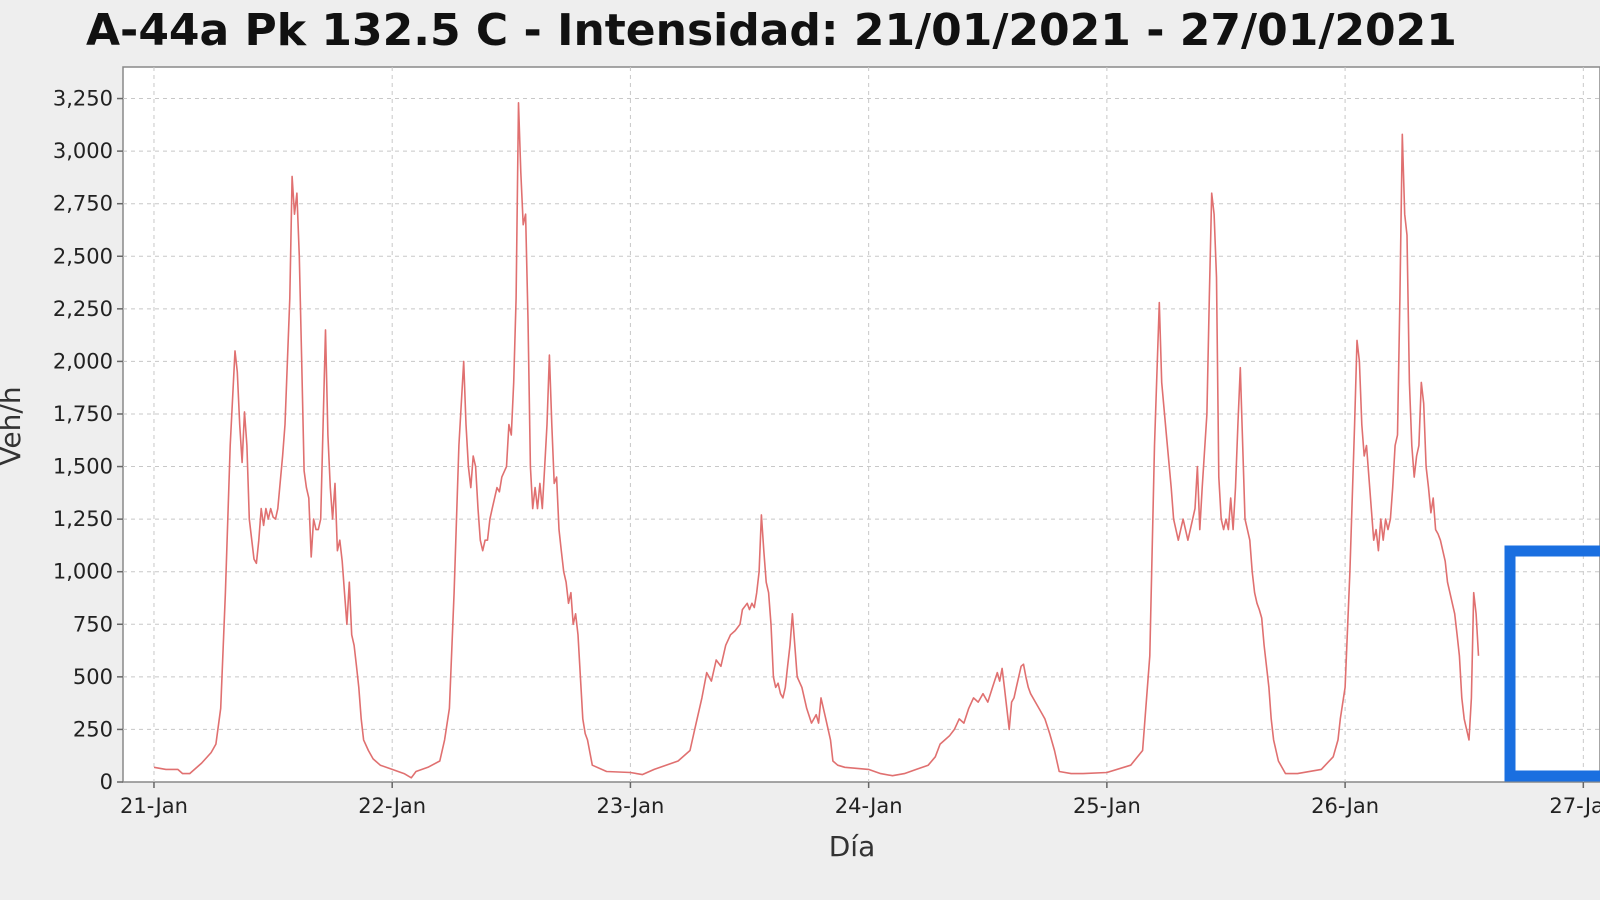 The width and height of the screenshot is (1600, 900). What do you see at coordinates (1345, 806) in the screenshot?
I see `x-tick-label: 26-Jan` at bounding box center [1345, 806].